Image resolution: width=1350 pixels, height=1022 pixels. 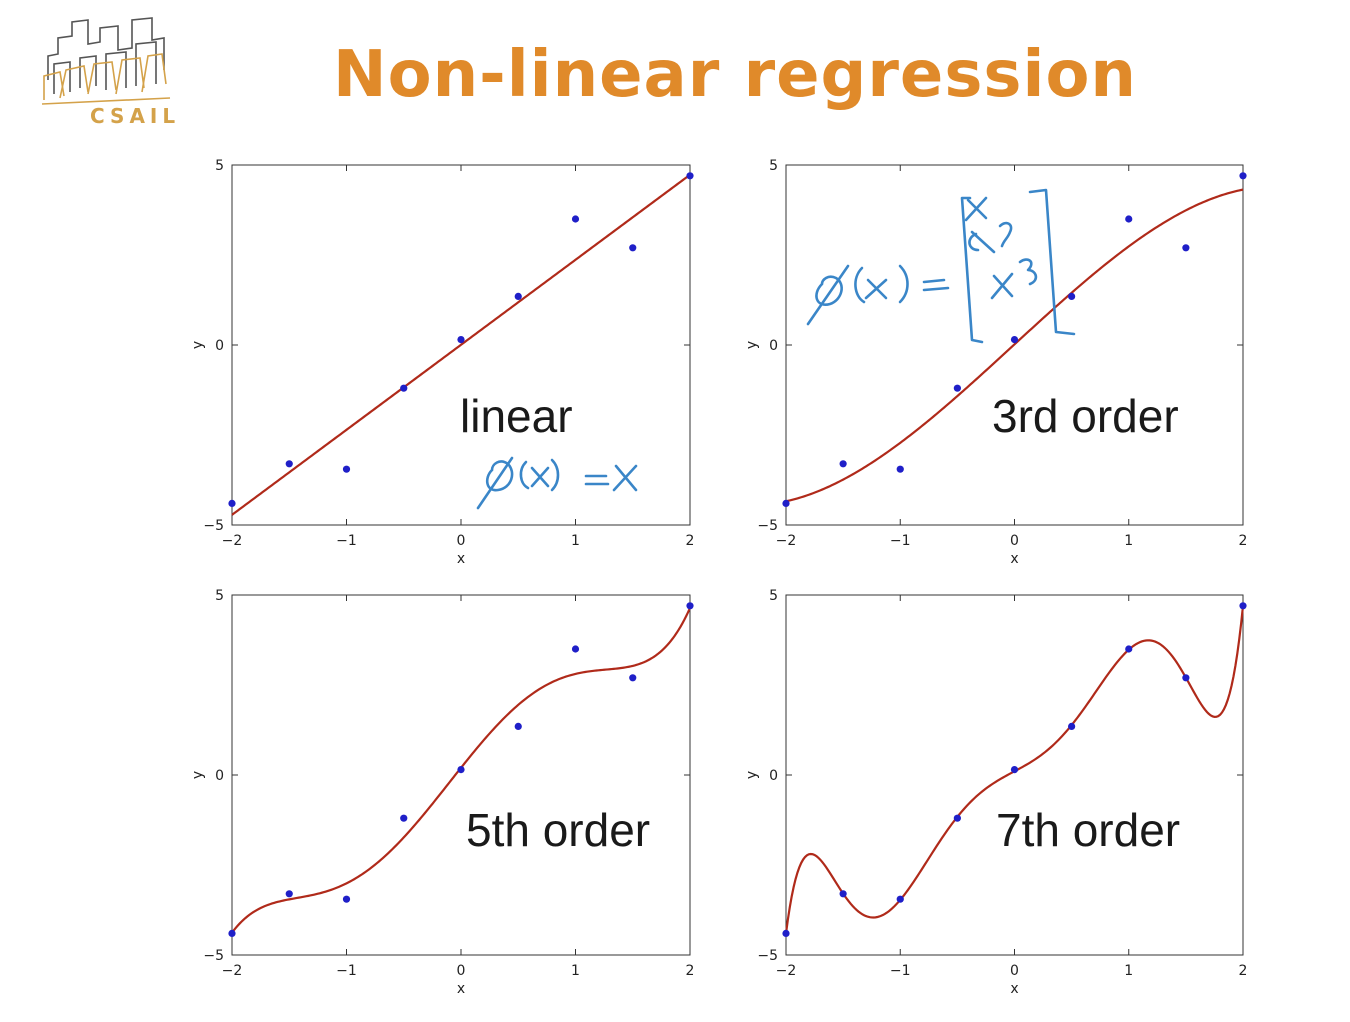 What do you see at coordinates (558, 830) in the screenshot?
I see `chart-order-label: 5th order` at bounding box center [558, 830].